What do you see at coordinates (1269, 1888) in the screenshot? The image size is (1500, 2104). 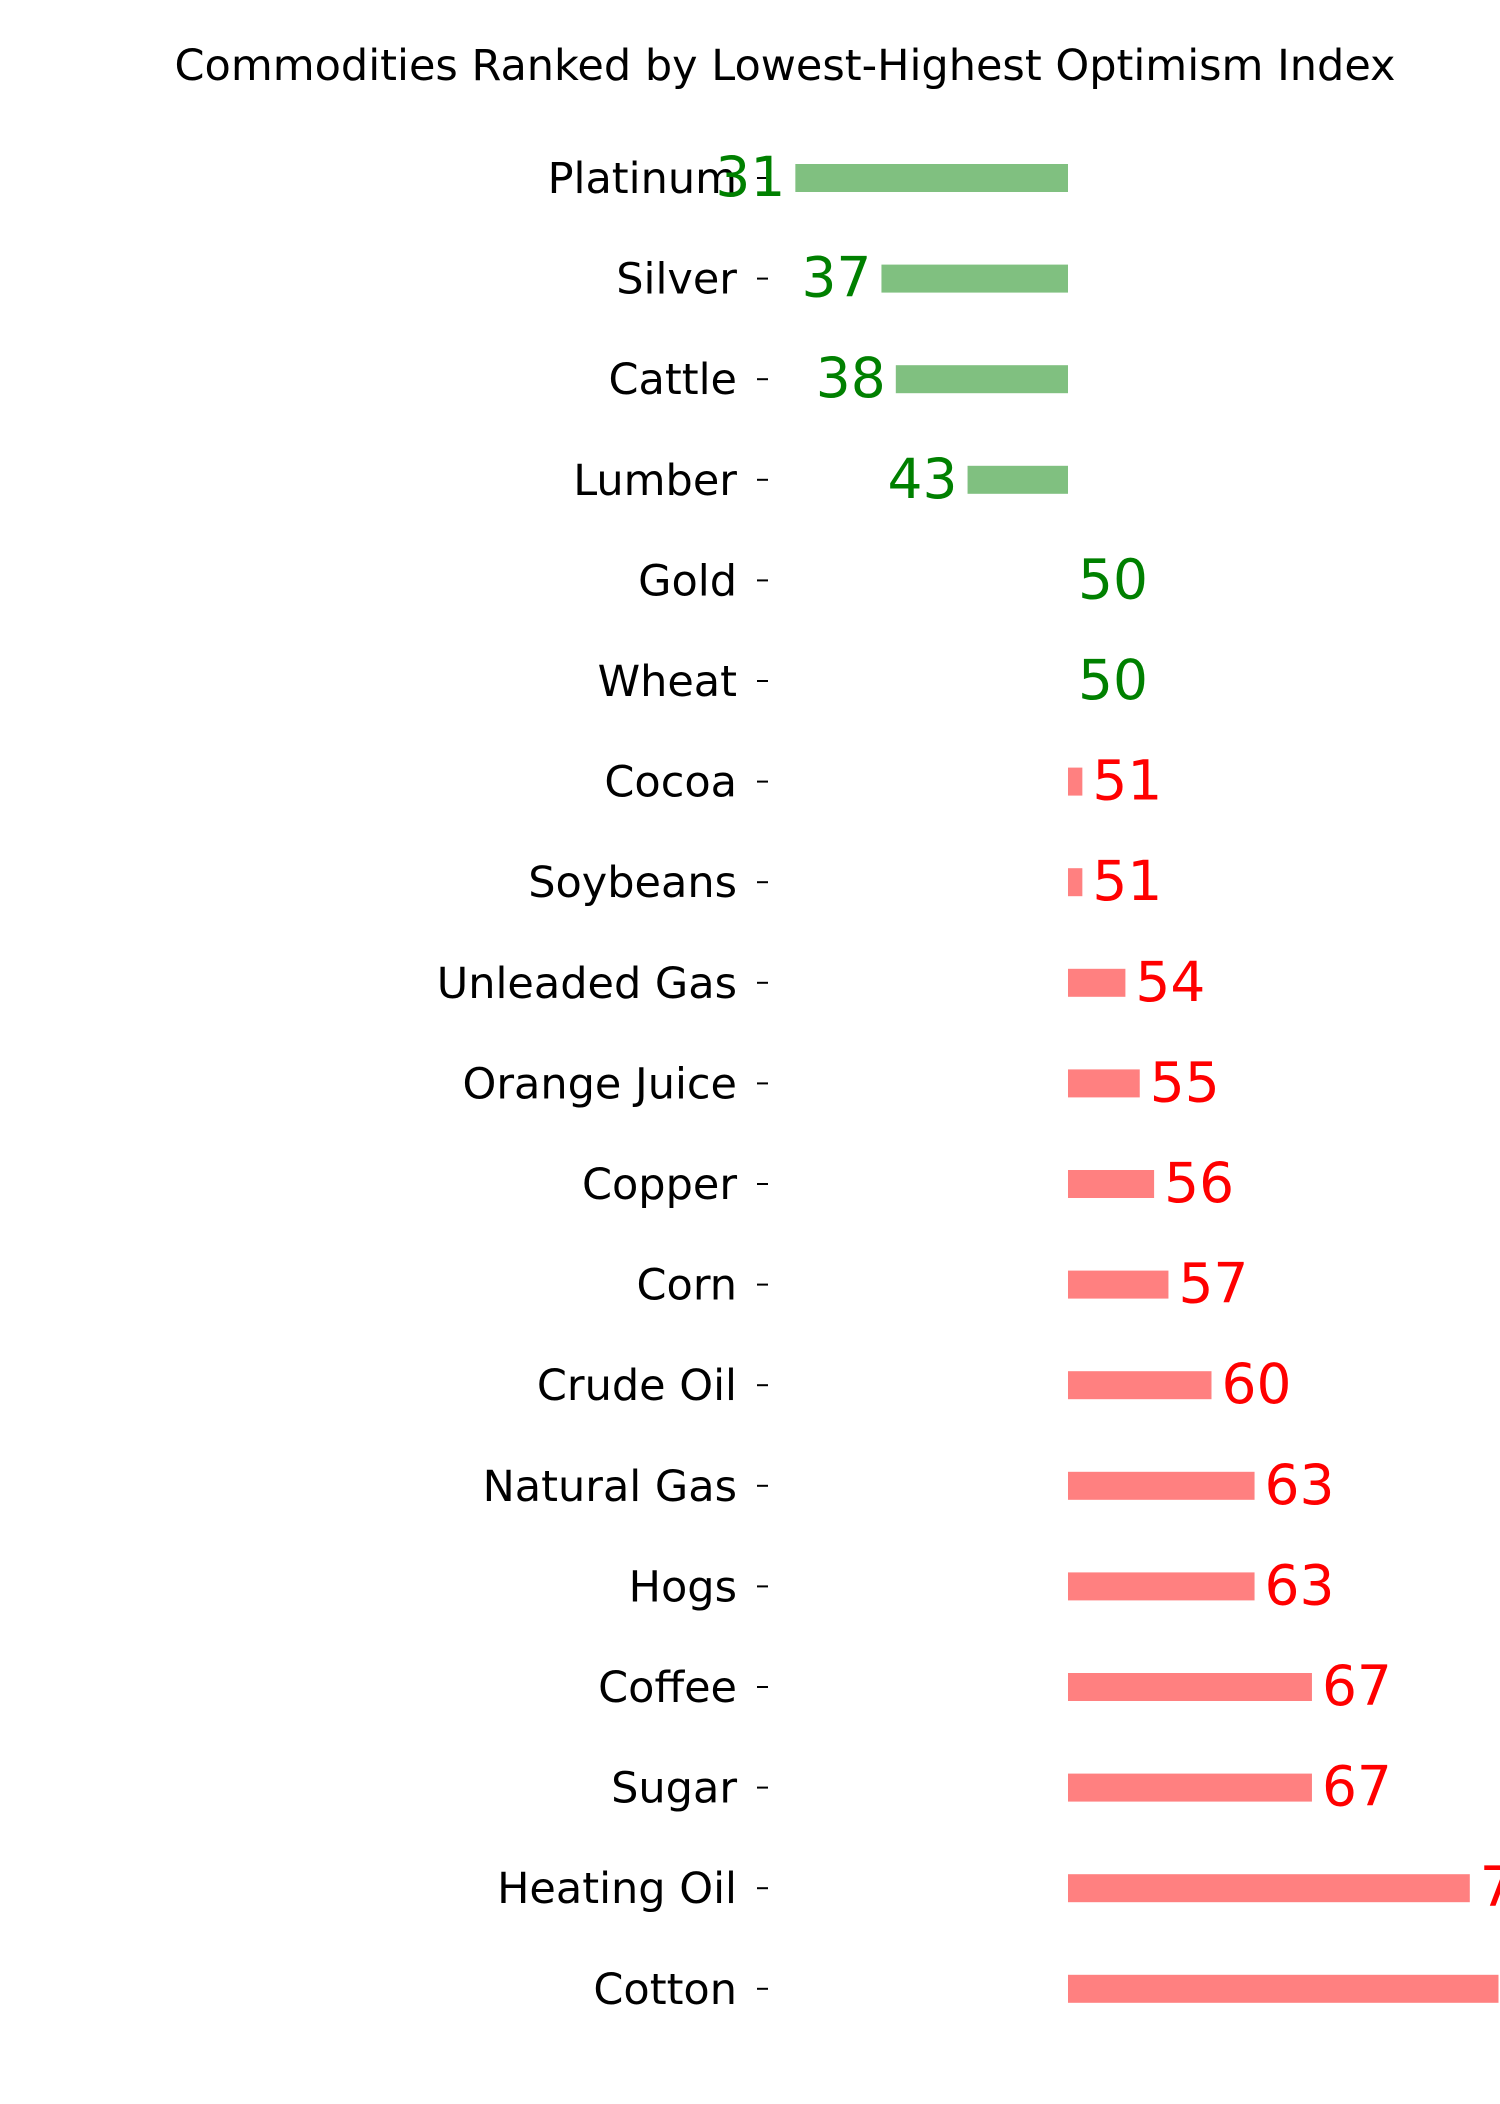 I see `bar-heating-oil` at bounding box center [1269, 1888].